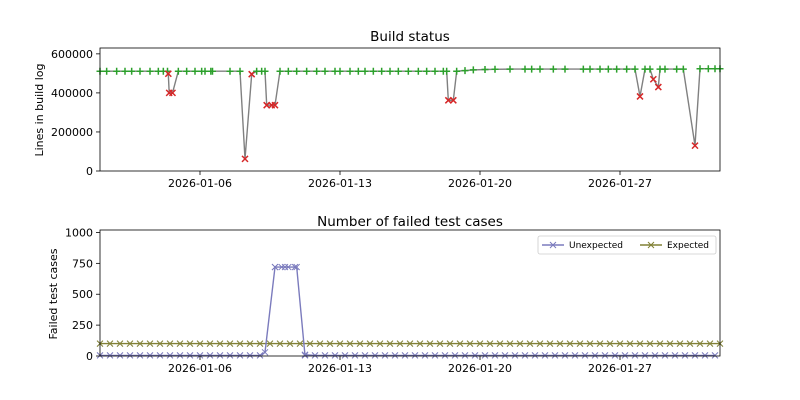  Describe the element at coordinates (89, 356) in the screenshot. I see `y-tick-label: 0` at that location.